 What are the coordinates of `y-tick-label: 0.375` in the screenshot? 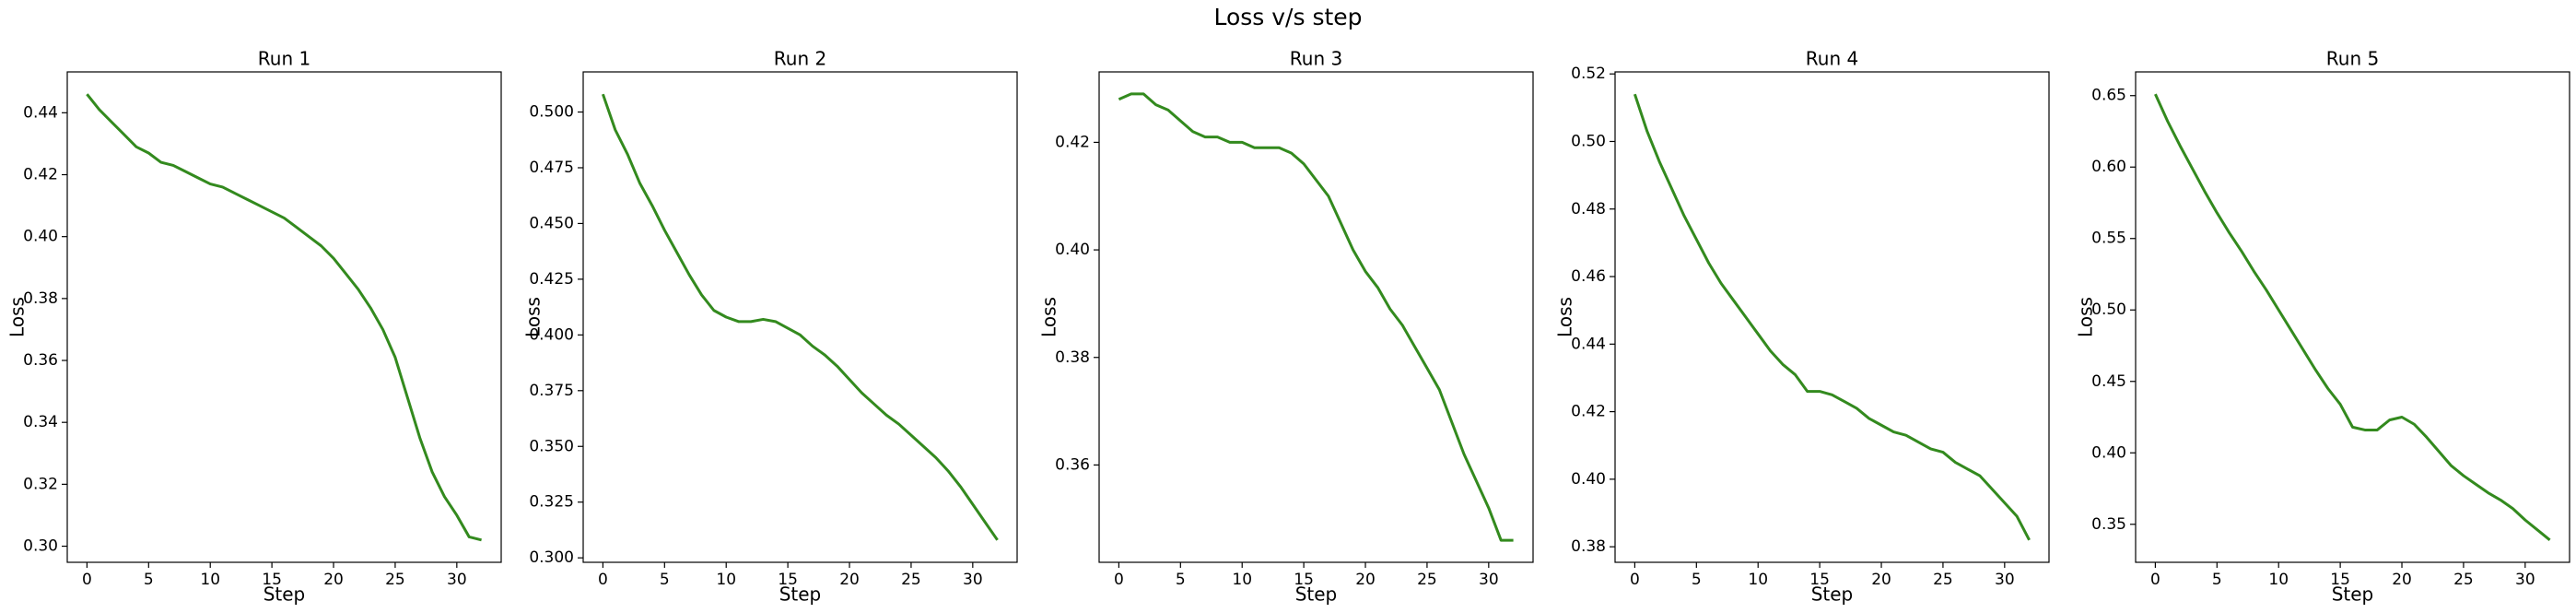 It's located at (551, 391).